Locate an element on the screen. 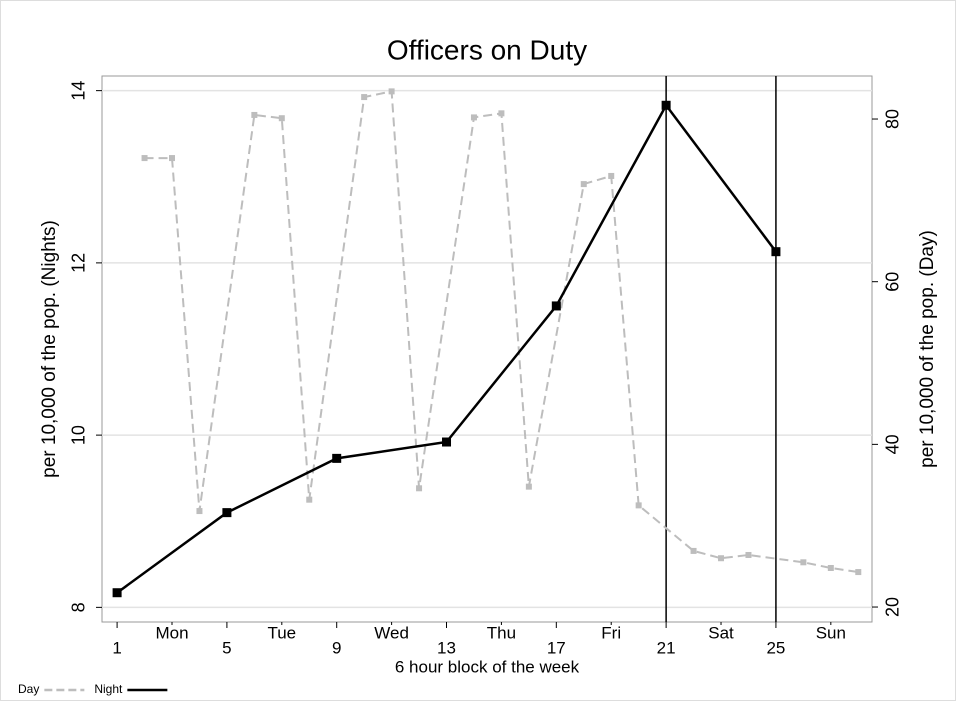  y-tick-label: 12 is located at coordinates (79, 263).